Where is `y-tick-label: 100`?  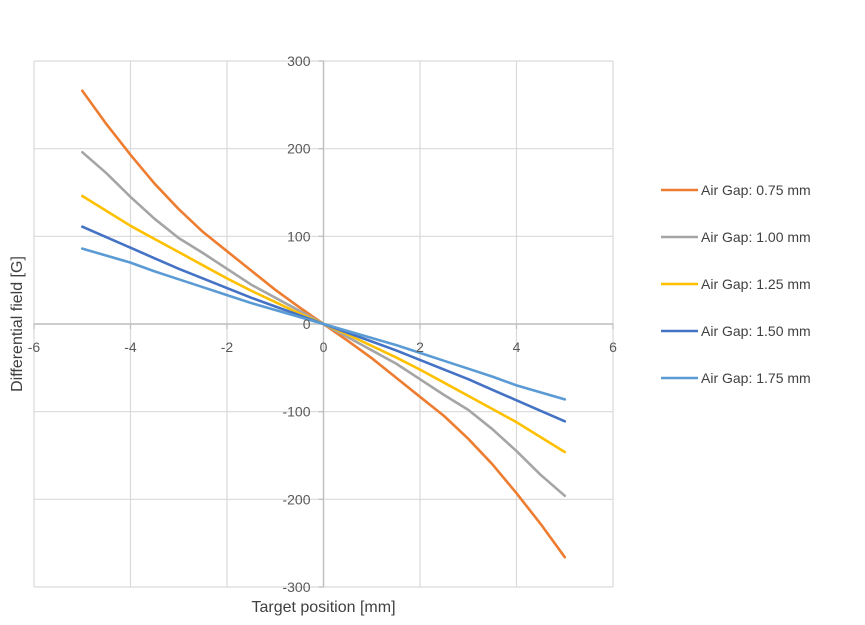 y-tick-label: 100 is located at coordinates (299, 236).